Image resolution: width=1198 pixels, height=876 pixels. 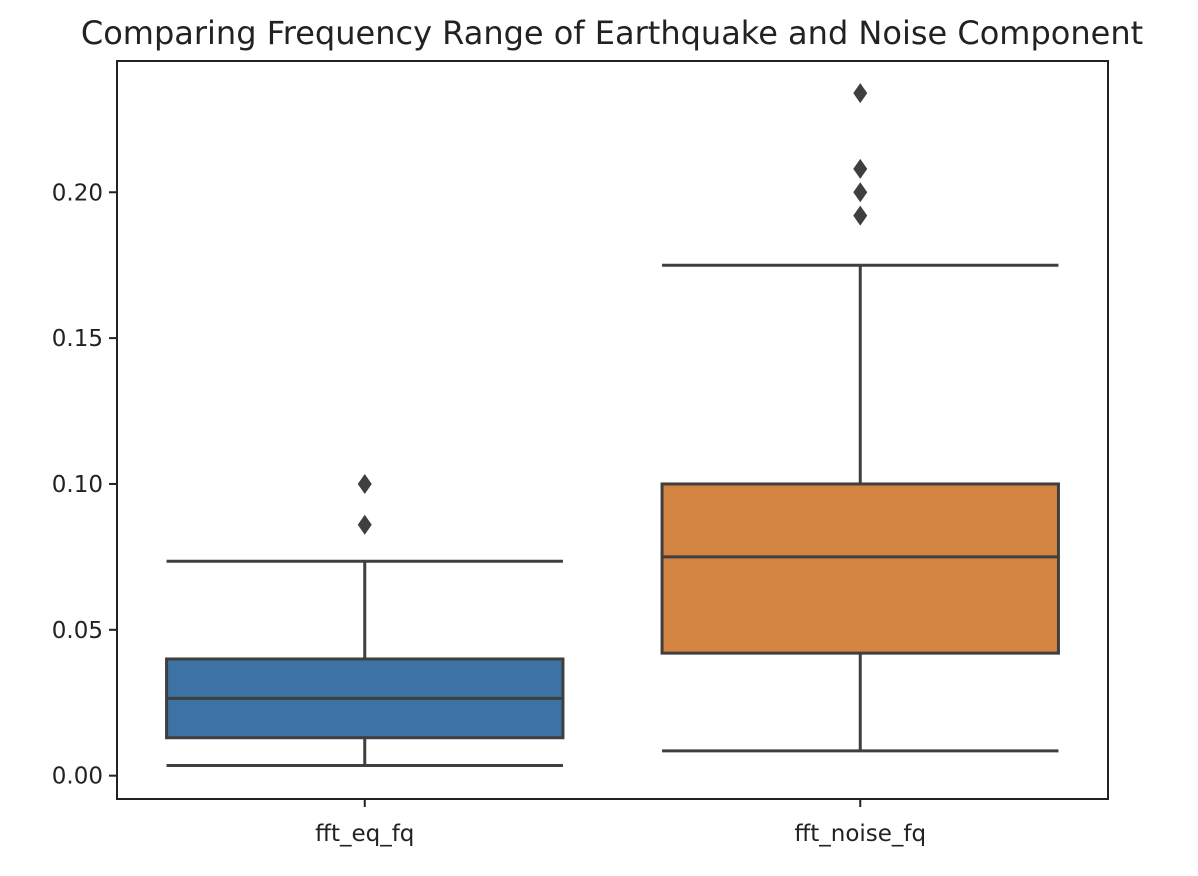 I want to click on y-tick-label: 0.15, so click(x=77, y=339).